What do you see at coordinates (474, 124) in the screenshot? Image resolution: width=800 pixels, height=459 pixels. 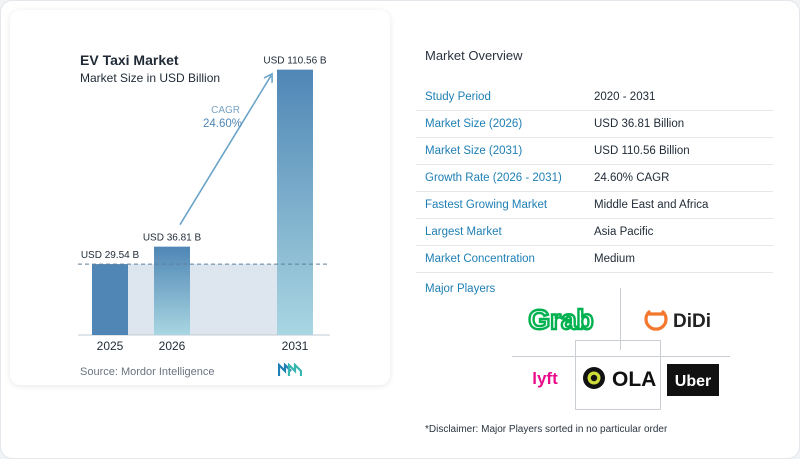 I see `row-label: Market Size (2026)` at bounding box center [474, 124].